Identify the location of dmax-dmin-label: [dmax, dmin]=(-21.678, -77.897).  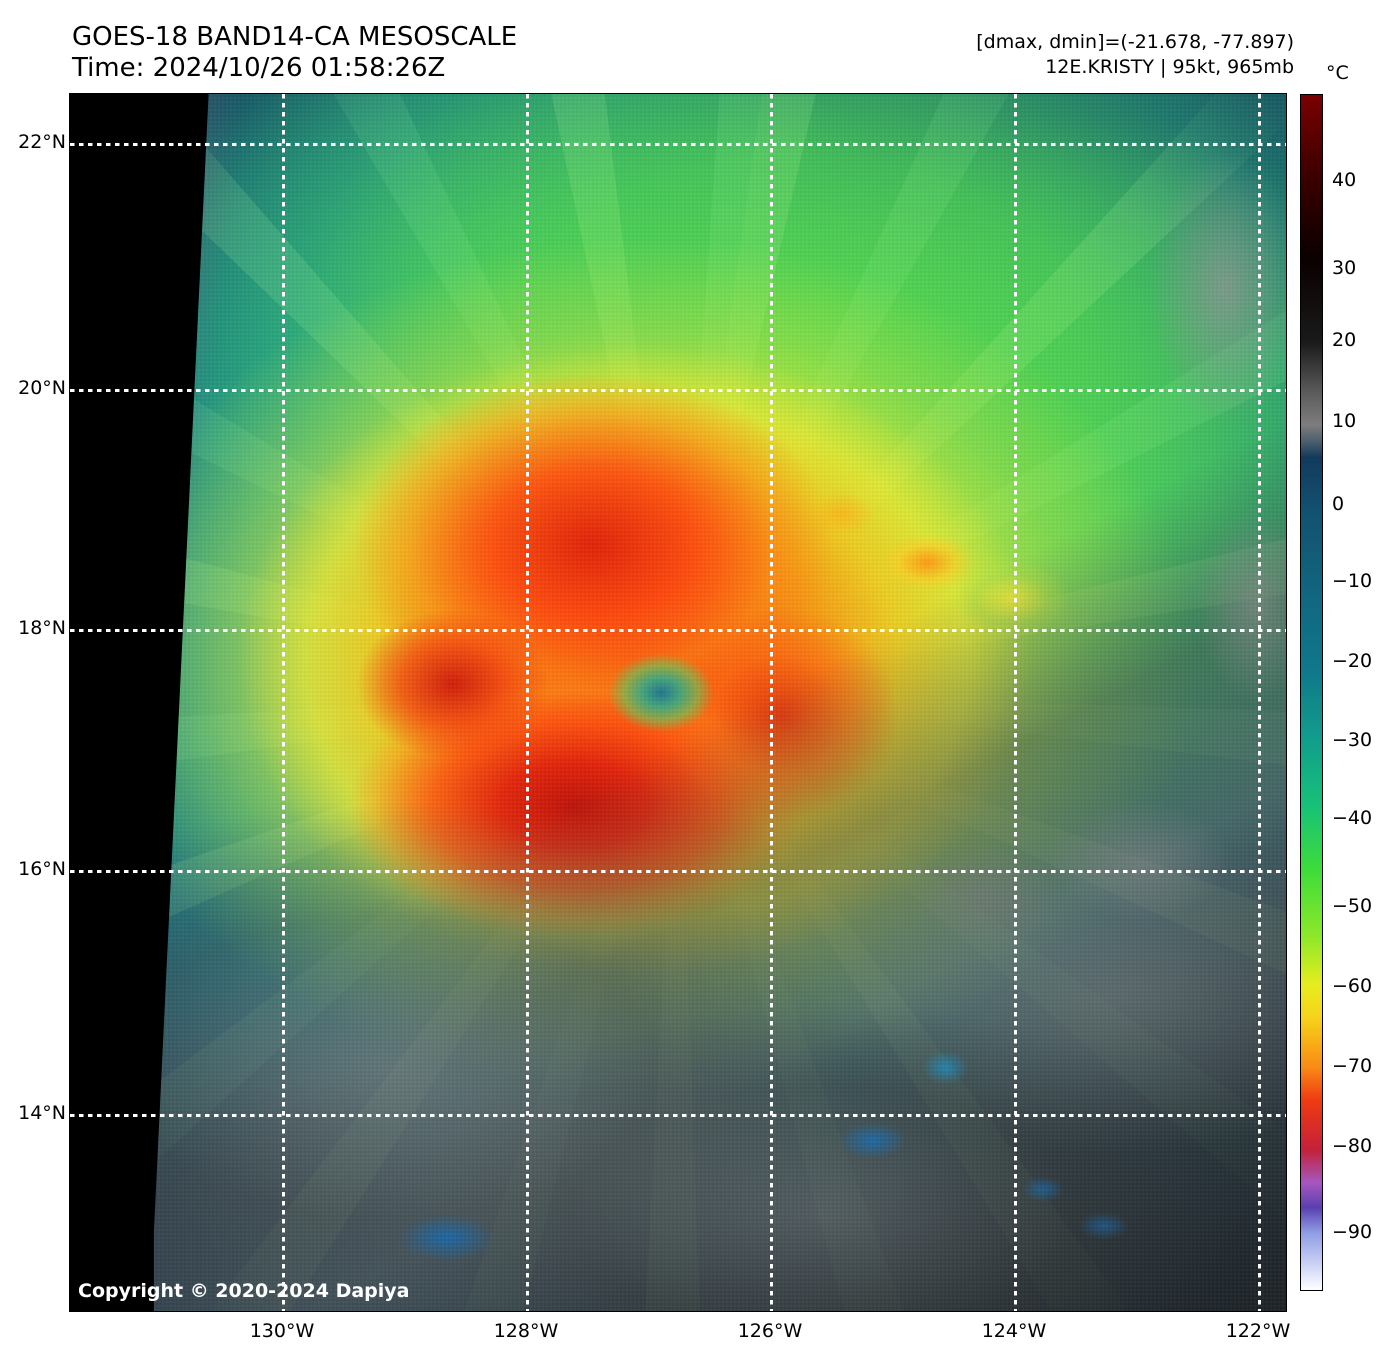
(1135, 42).